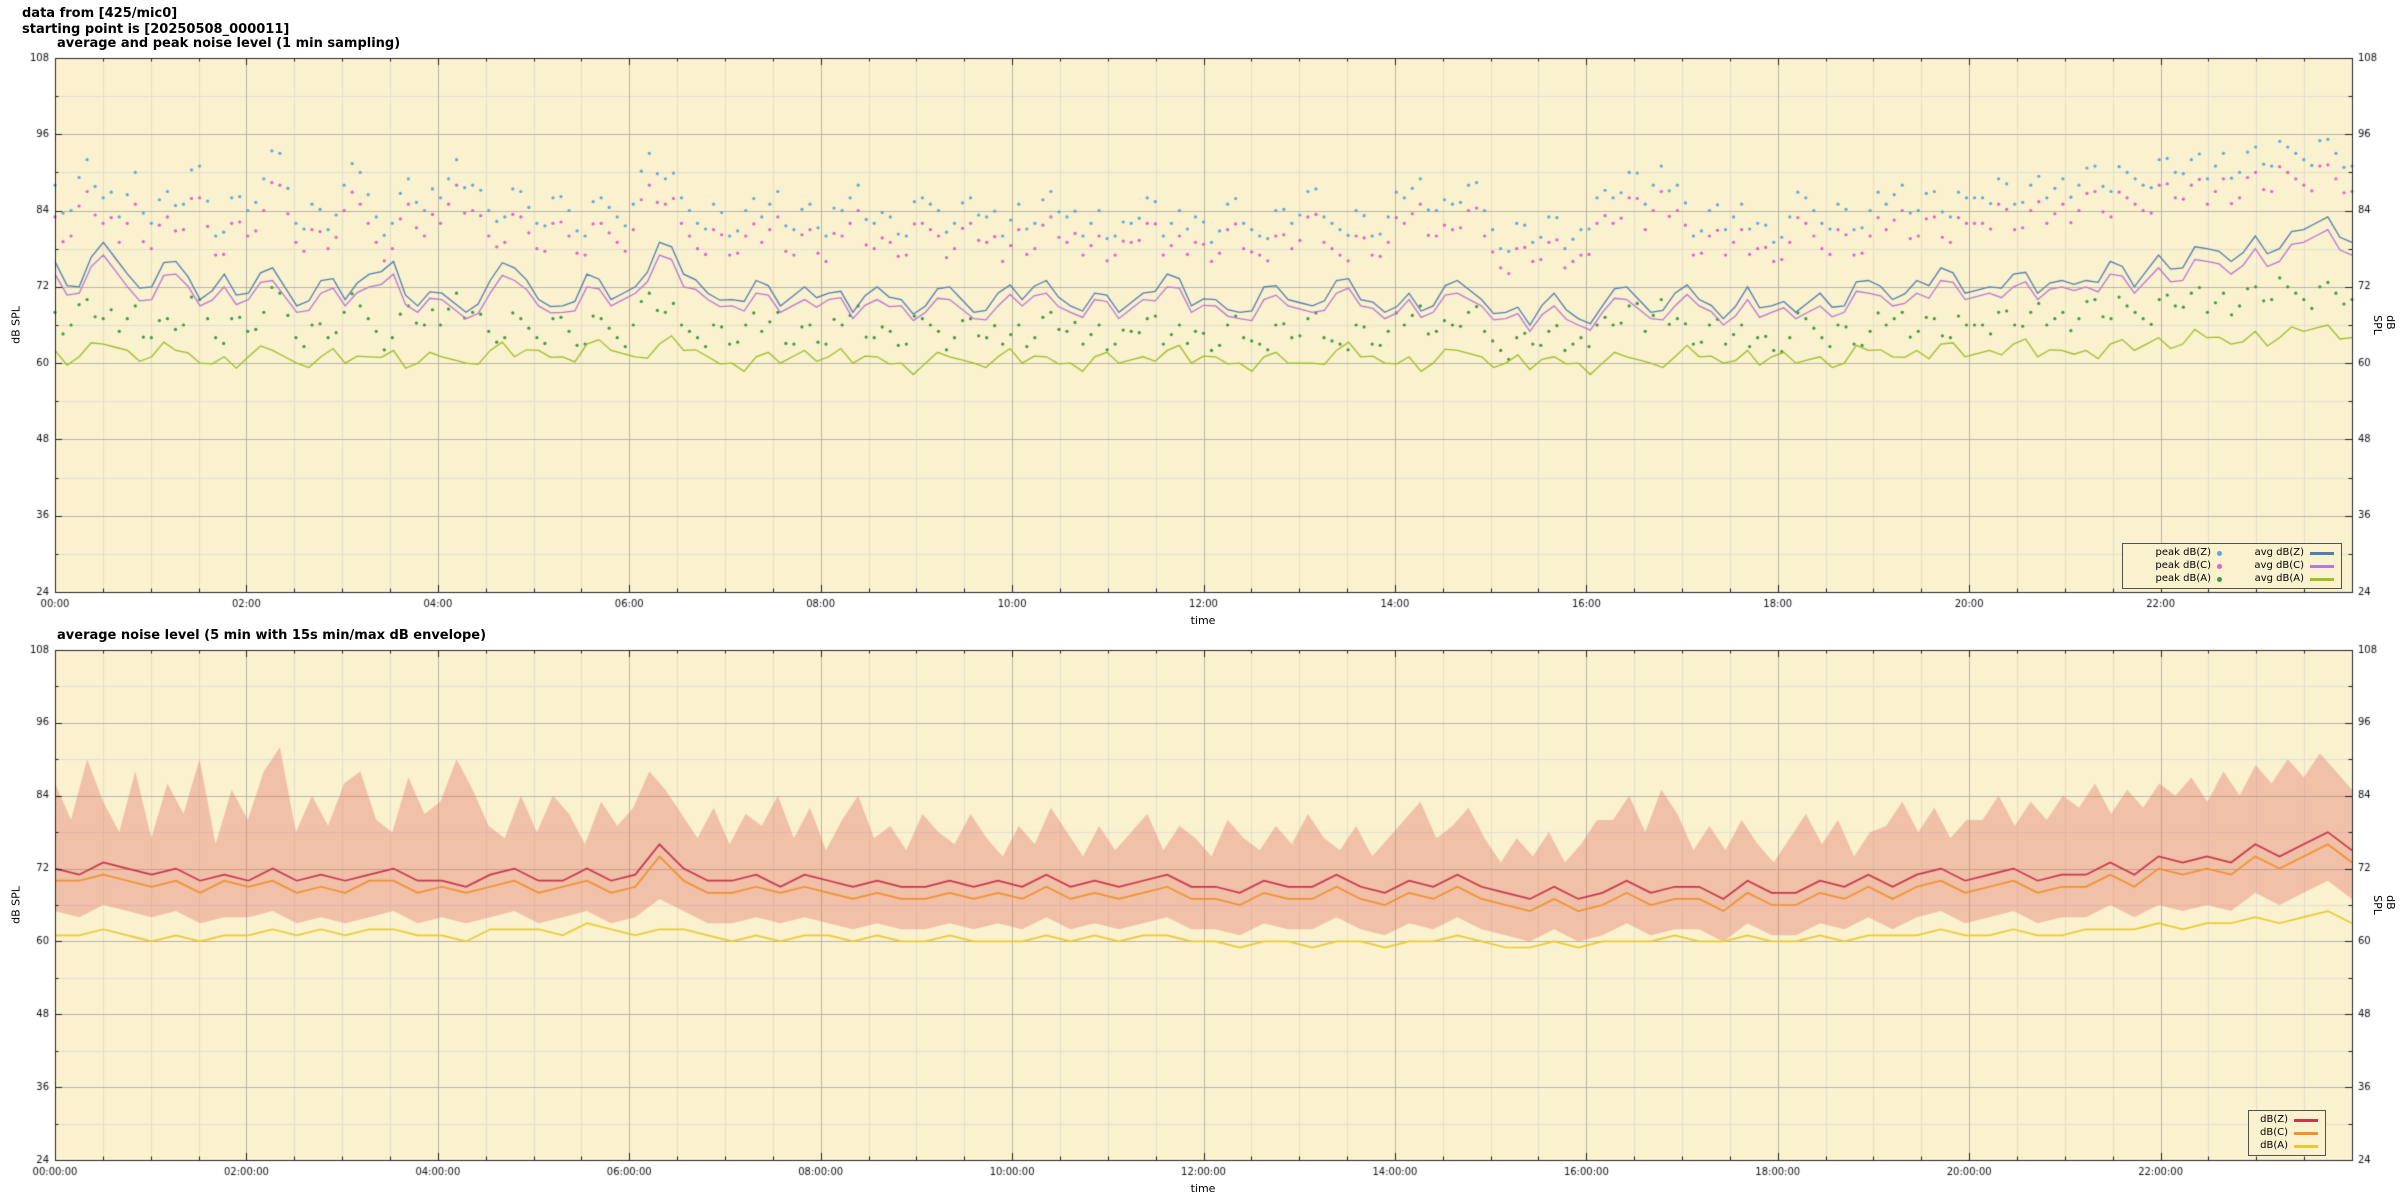 The width and height of the screenshot is (2400, 1200). I want to click on legend-entry-peak-dbz: peak dB(Z), so click(2176, 553).